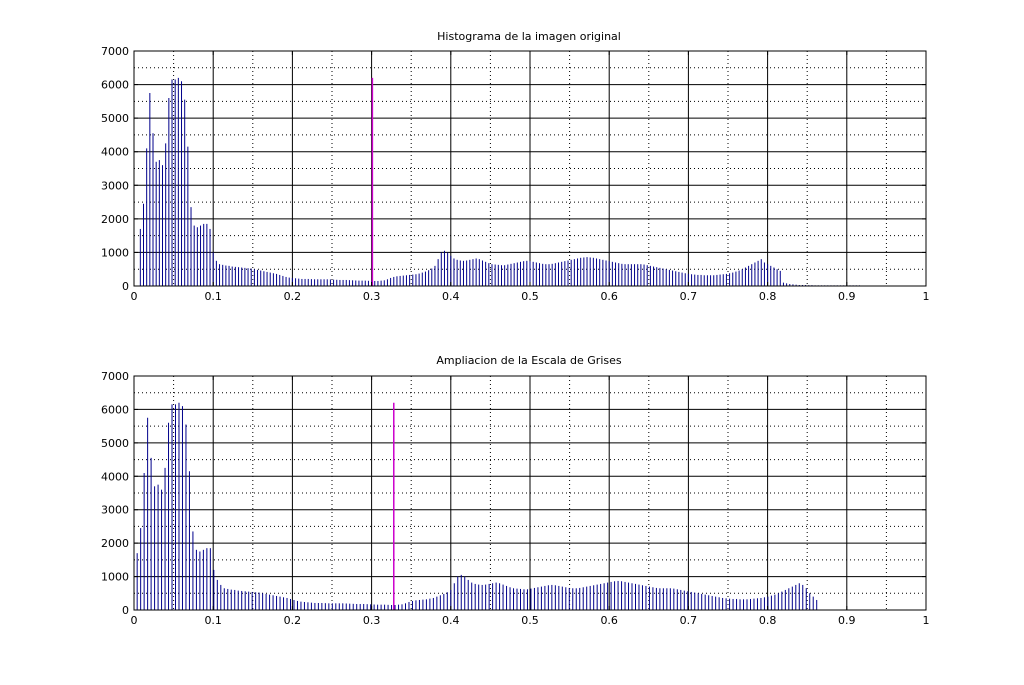 The image size is (1024, 685). Describe the element at coordinates (529, 360) in the screenshot. I see `chart-title: Ampliacion de la Escala de Grises` at that location.